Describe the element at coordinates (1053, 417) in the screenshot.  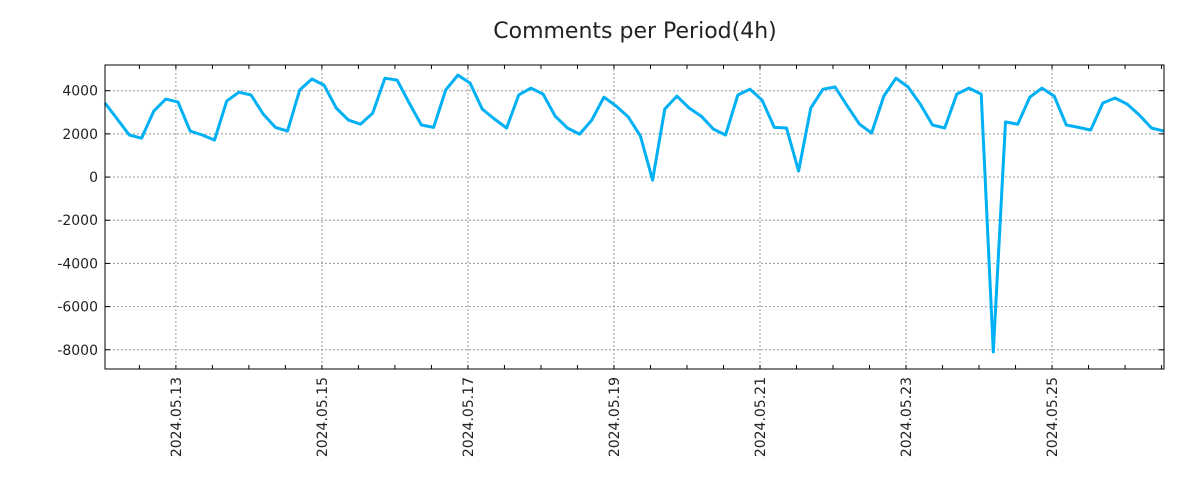
I see `x-tick-label: 2024.05.25` at that location.